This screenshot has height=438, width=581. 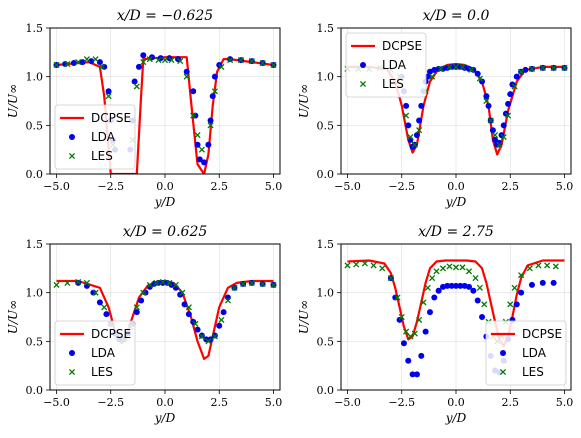 I want to click on legend: DCPSE LDA LES, so click(x=386, y=65).